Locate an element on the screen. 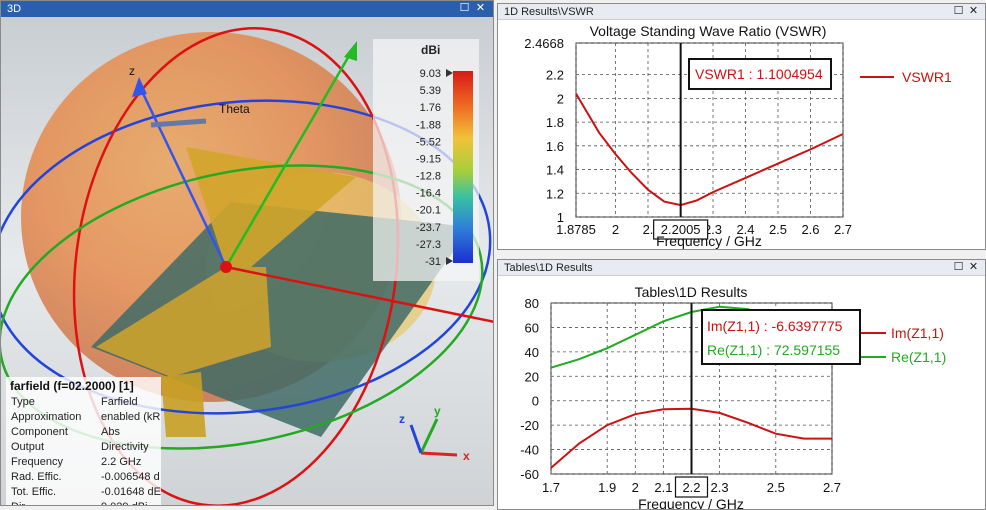 The image size is (986, 510). x-tick-label: 2. is located at coordinates (648, 229).